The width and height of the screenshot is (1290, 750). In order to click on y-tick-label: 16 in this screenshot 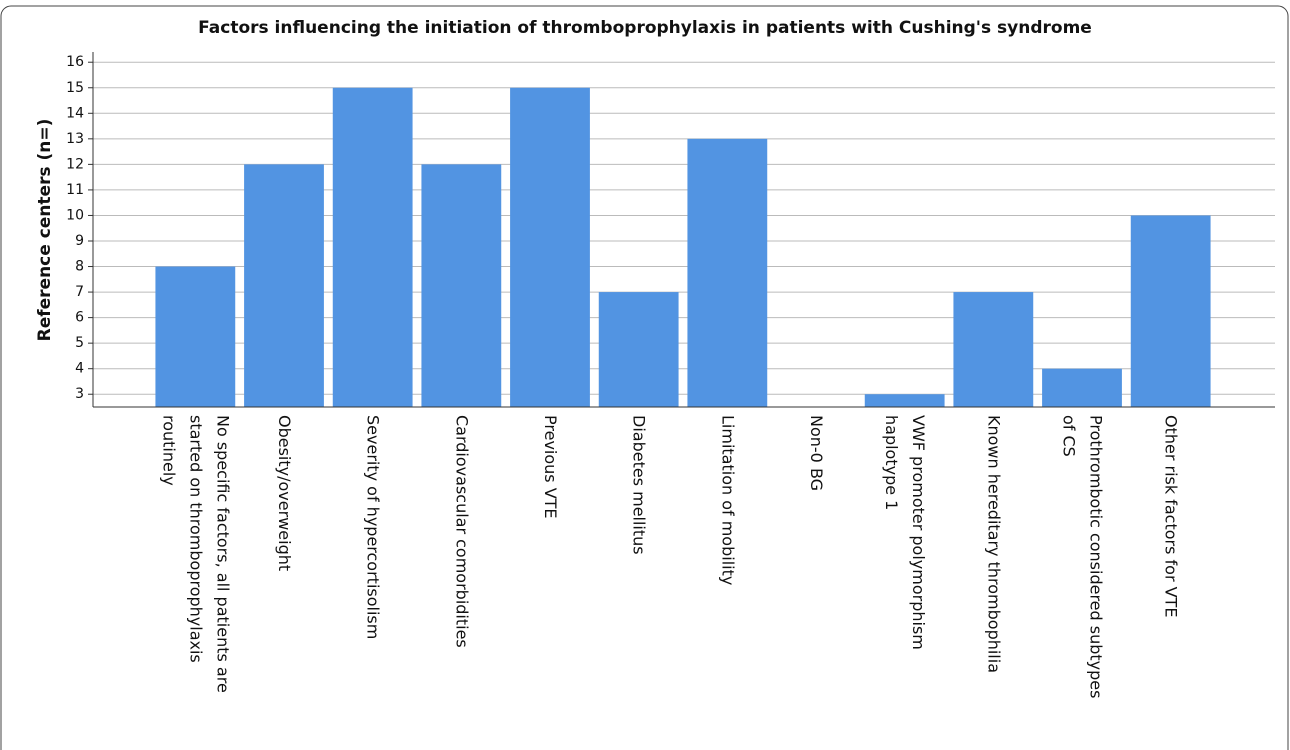, I will do `click(75, 62)`.